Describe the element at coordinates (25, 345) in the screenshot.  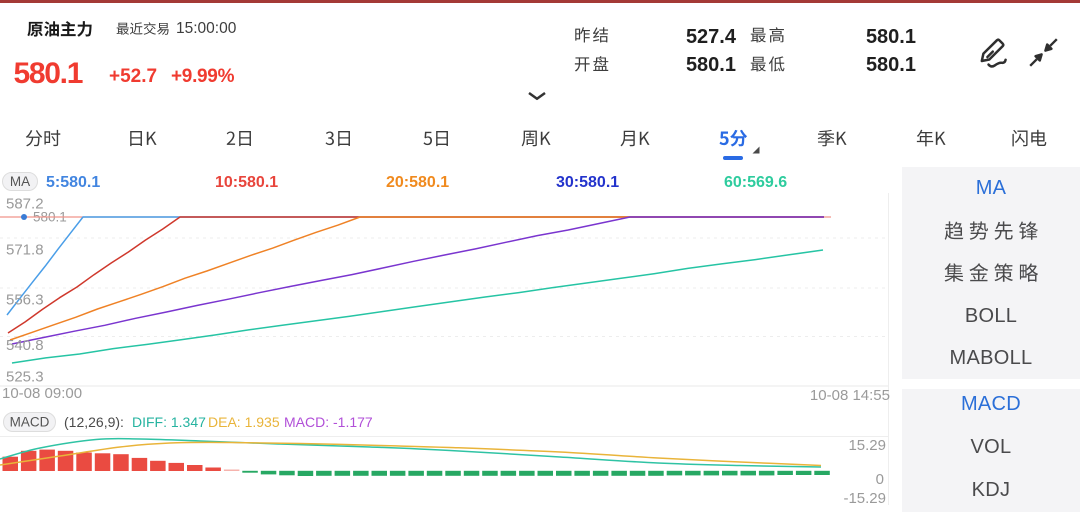
I see `svg-text: 540.8` at that location.